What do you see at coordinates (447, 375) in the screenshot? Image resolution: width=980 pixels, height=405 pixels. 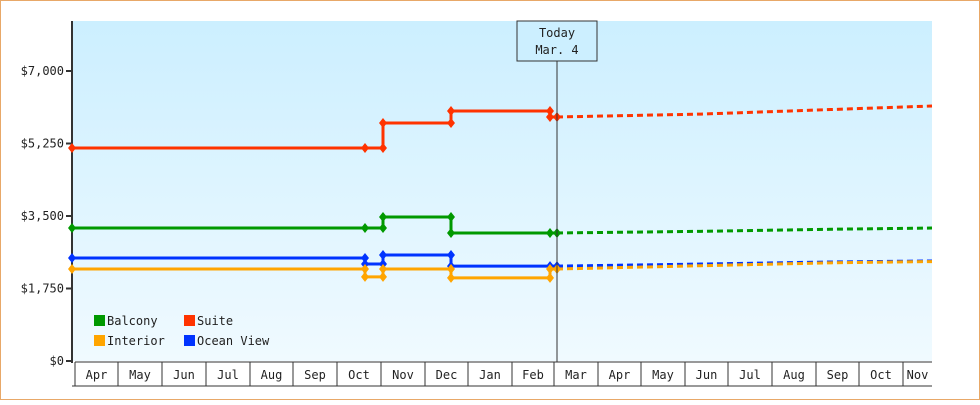 I see `x-tick-label: Dec` at bounding box center [447, 375].